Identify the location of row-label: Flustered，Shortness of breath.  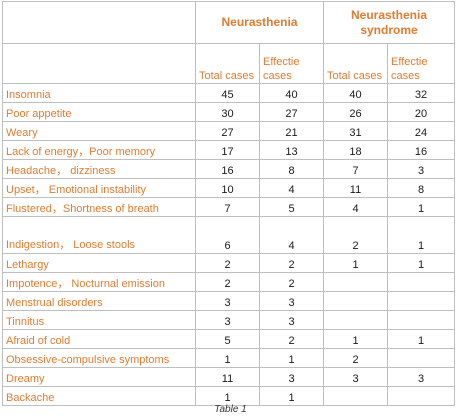
(99, 207).